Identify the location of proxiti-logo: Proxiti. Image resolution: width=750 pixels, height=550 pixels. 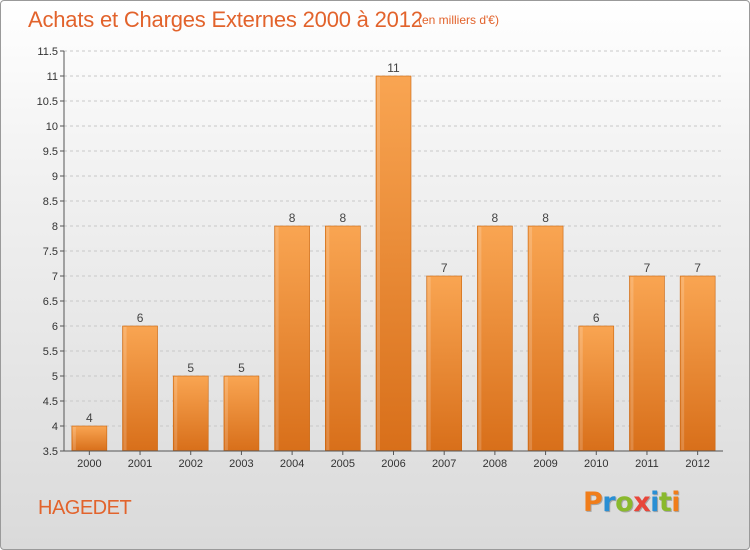
(632, 502).